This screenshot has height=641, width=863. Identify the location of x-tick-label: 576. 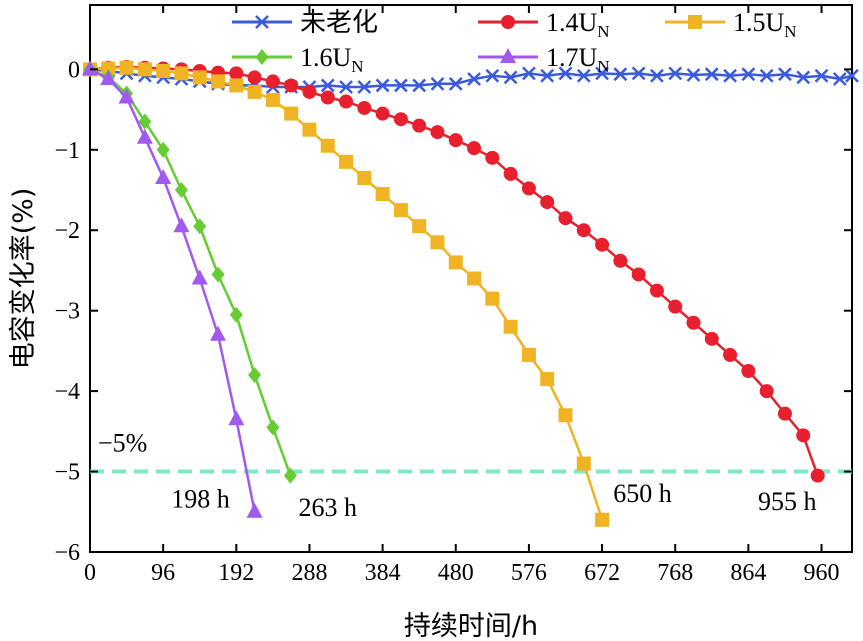
(529, 573).